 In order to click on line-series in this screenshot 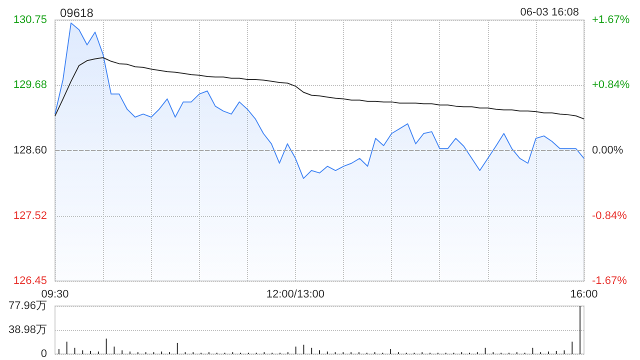, I will do `click(319, 88)`.